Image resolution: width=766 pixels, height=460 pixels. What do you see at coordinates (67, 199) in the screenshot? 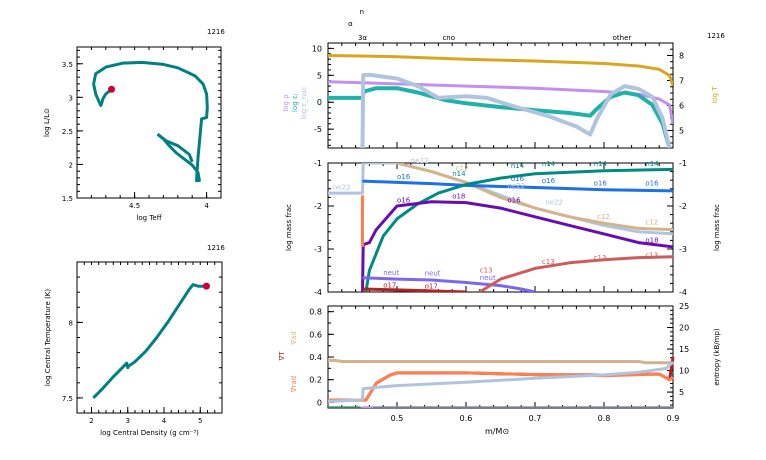
I see `hr-ytick-label: 1.5` at bounding box center [67, 199].